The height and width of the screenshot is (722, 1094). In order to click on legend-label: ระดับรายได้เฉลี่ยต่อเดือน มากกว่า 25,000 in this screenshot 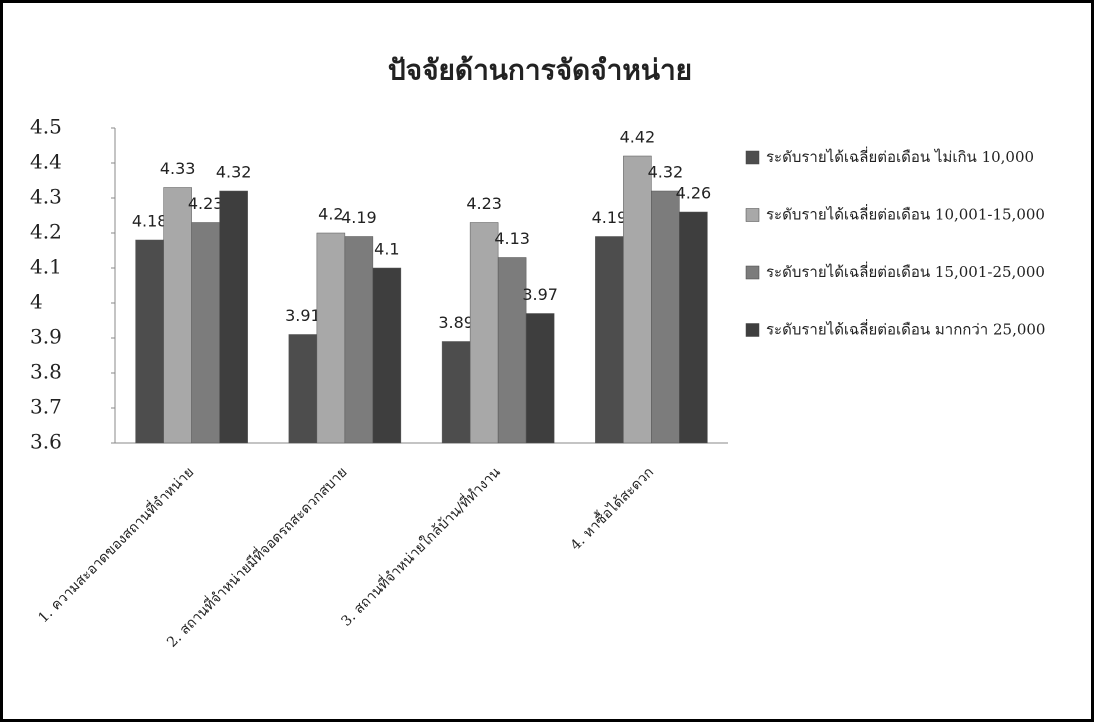, I will do `click(905, 329)`.